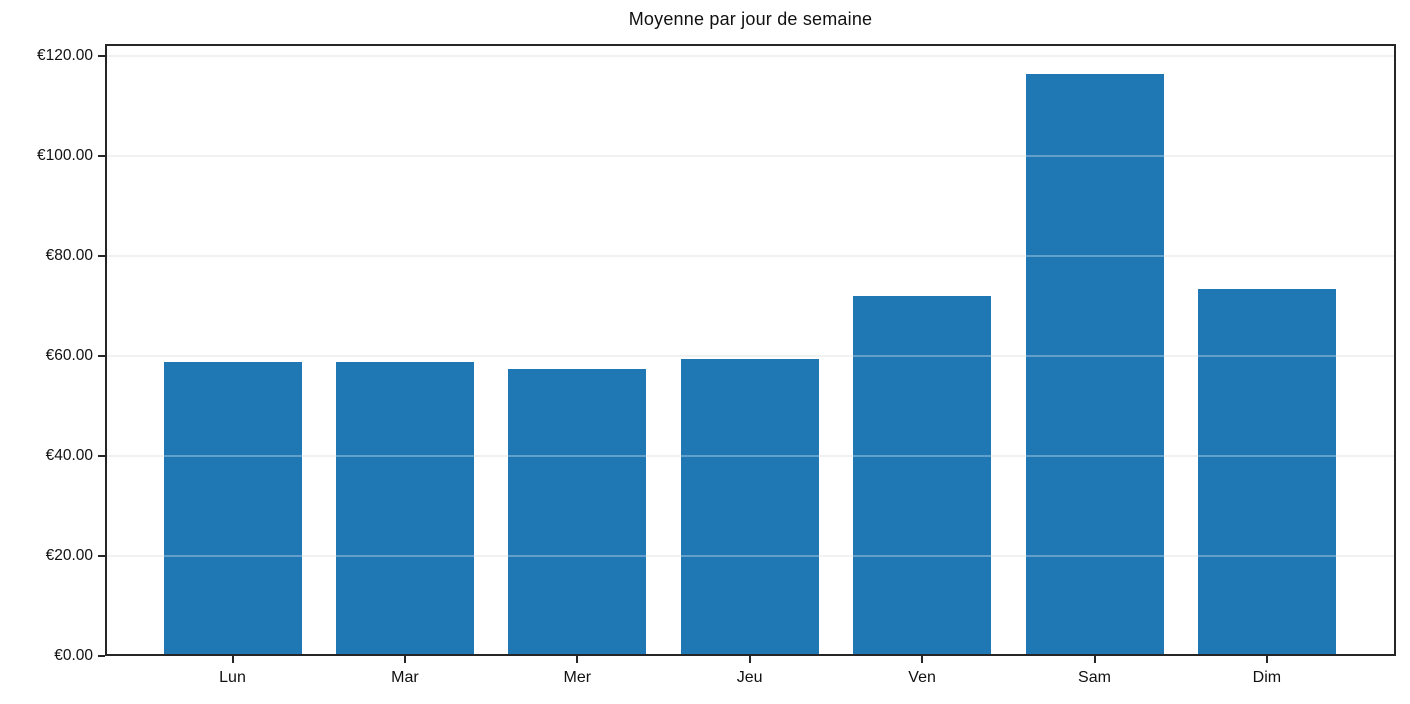  Describe the element at coordinates (64, 55) in the screenshot. I see `y-tick-label: €120.00` at that location.